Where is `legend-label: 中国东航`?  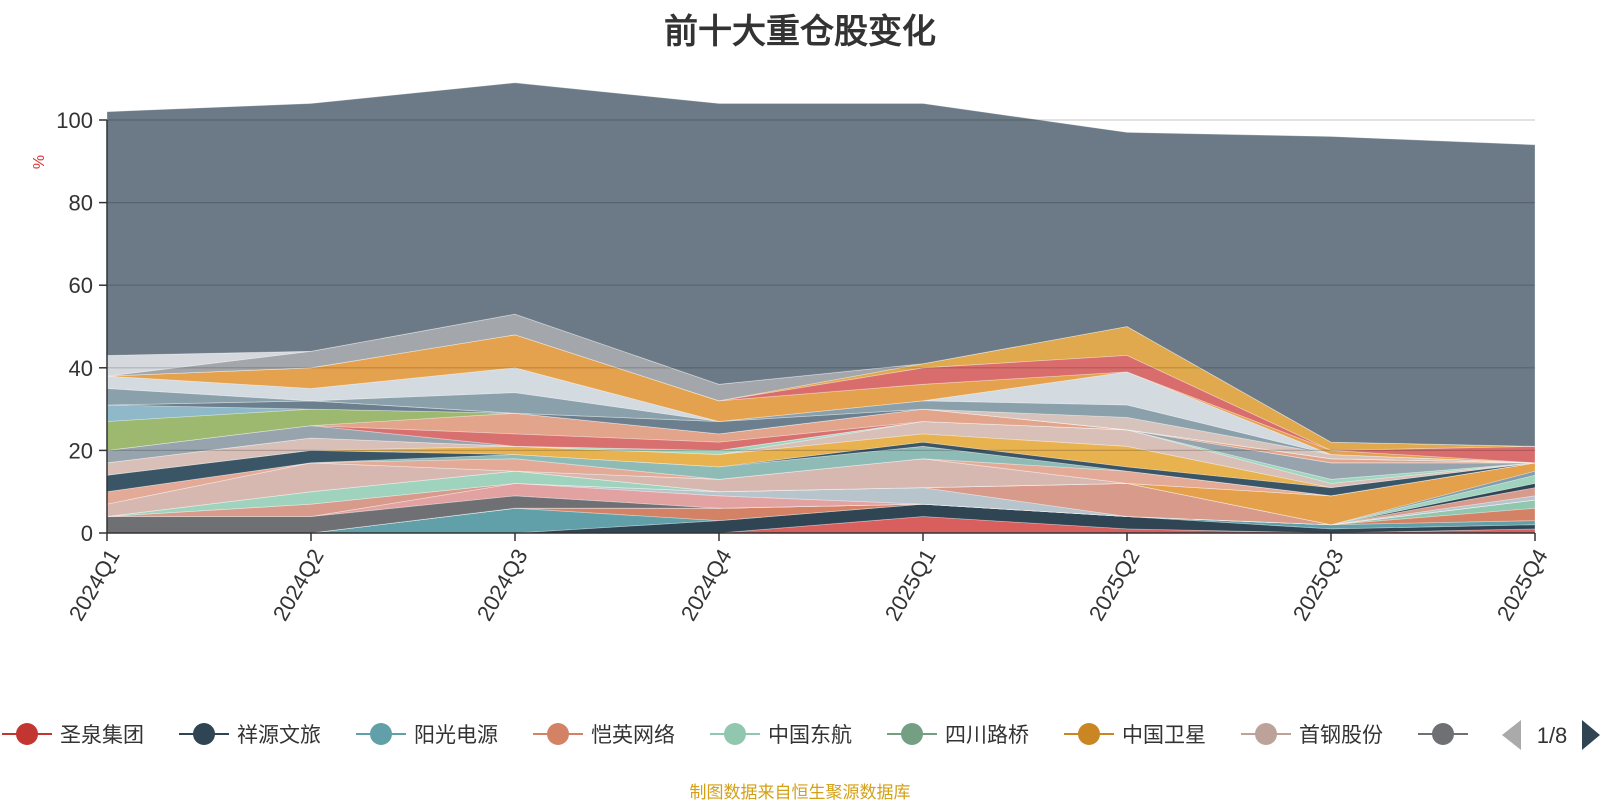 legend-label: 中国东航 is located at coordinates (810, 735).